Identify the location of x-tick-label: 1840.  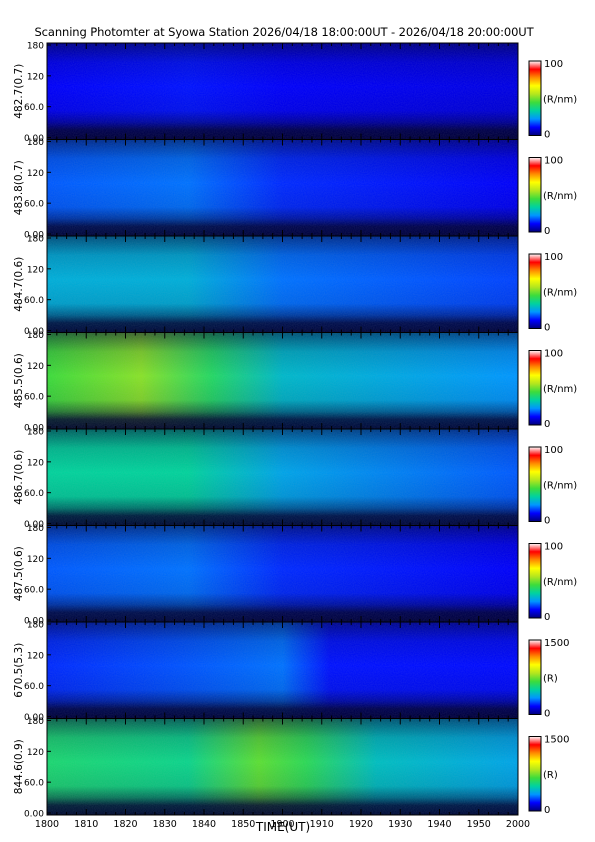
(204, 824).